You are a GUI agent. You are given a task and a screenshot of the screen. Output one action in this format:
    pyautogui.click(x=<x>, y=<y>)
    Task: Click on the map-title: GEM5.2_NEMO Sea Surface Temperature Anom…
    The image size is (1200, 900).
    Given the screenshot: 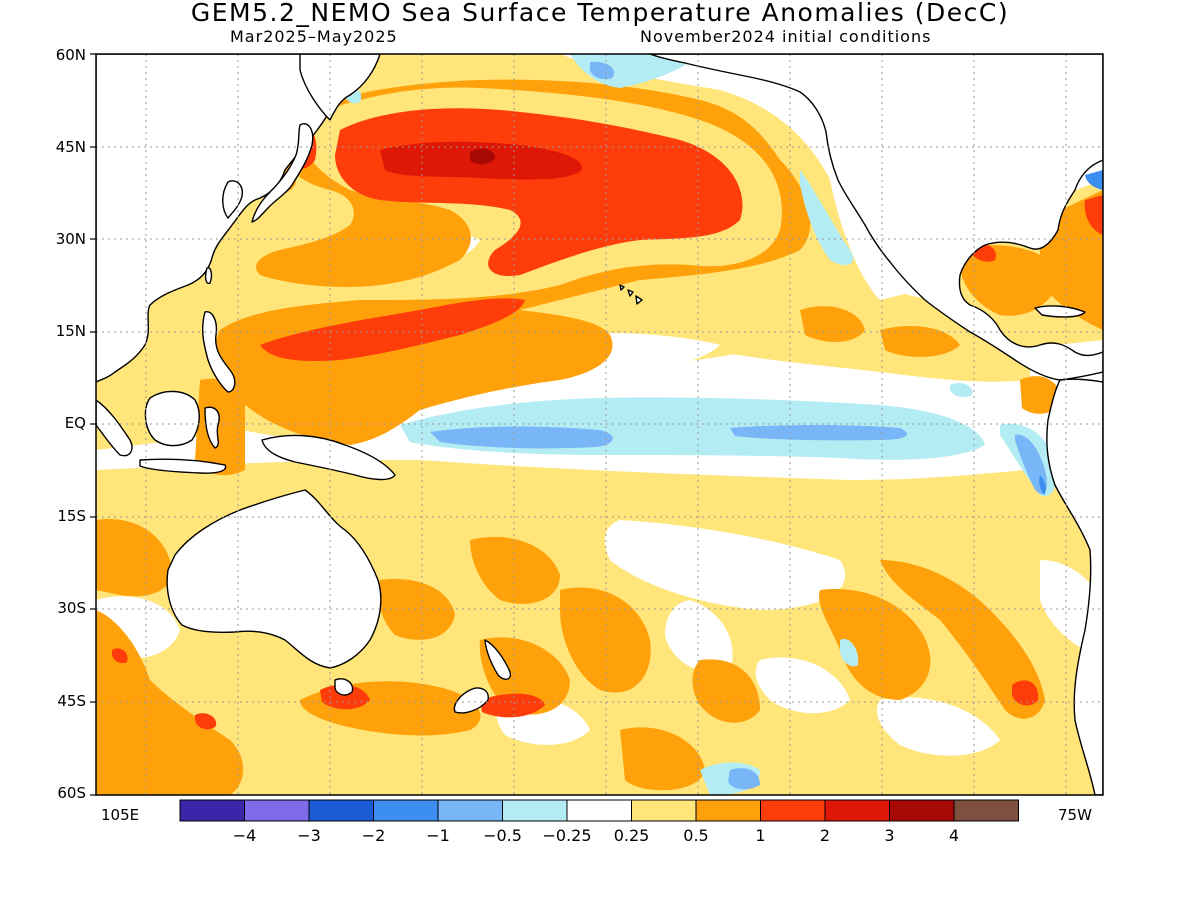 What is the action you would take?
    pyautogui.click(x=600, y=13)
    